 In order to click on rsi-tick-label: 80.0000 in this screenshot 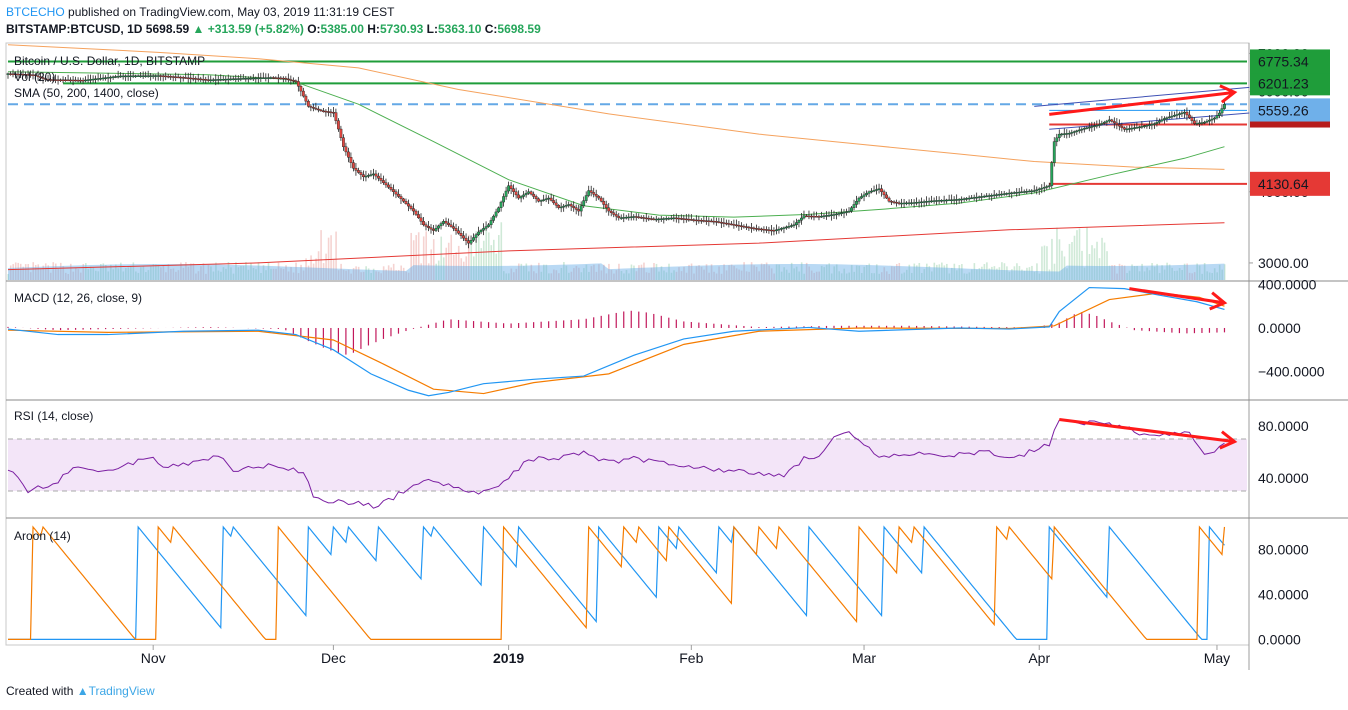, I will do `click(1283, 426)`.